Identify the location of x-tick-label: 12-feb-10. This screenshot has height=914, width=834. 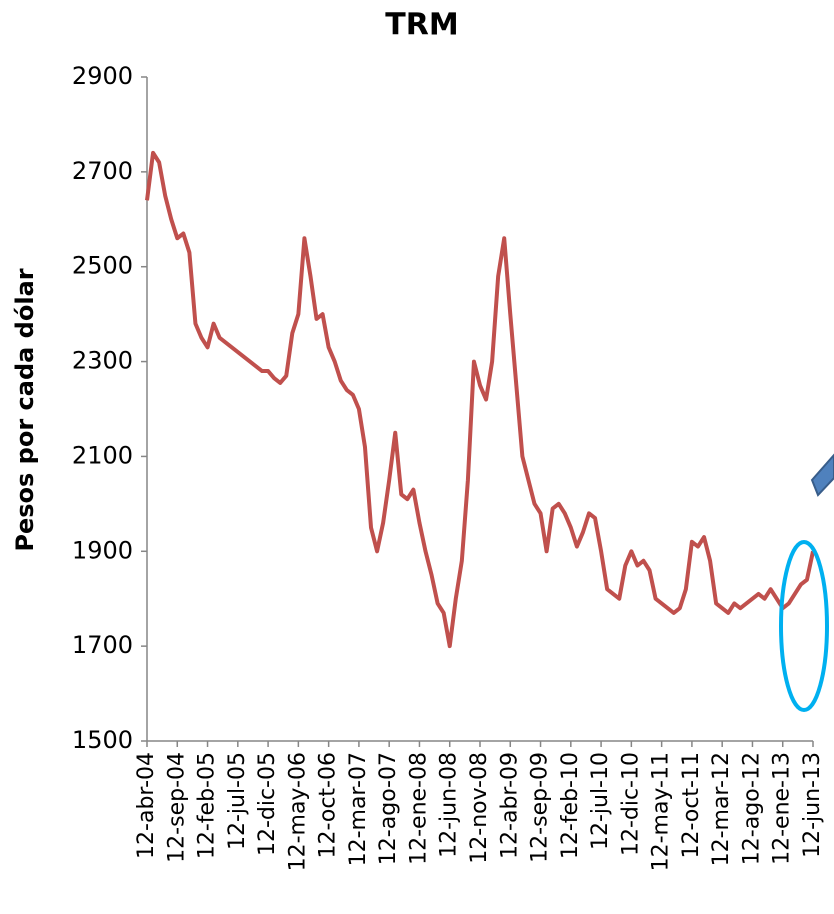
(570, 805).